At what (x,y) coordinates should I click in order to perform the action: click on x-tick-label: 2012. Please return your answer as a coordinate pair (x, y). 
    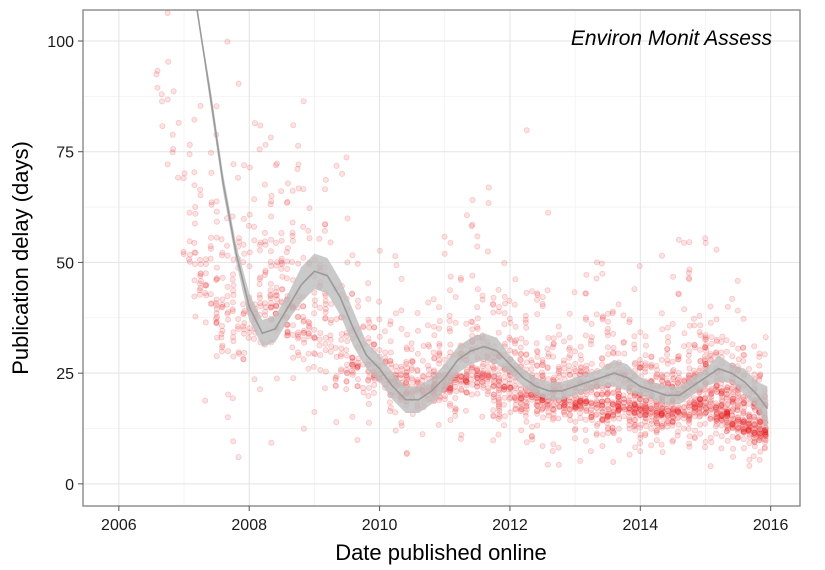
    Looking at the image, I should click on (510, 525).